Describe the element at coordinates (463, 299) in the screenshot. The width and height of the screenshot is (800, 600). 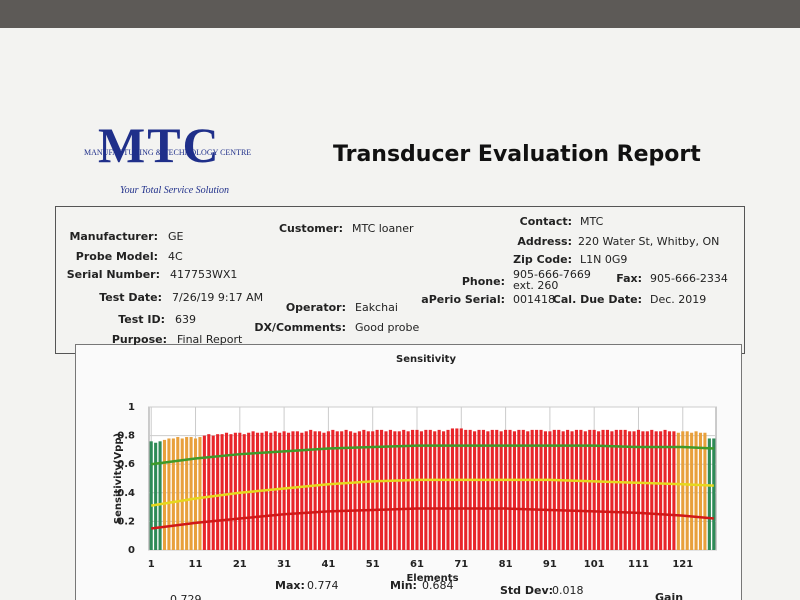
I see `field-label: aPerio Serial:` at that location.